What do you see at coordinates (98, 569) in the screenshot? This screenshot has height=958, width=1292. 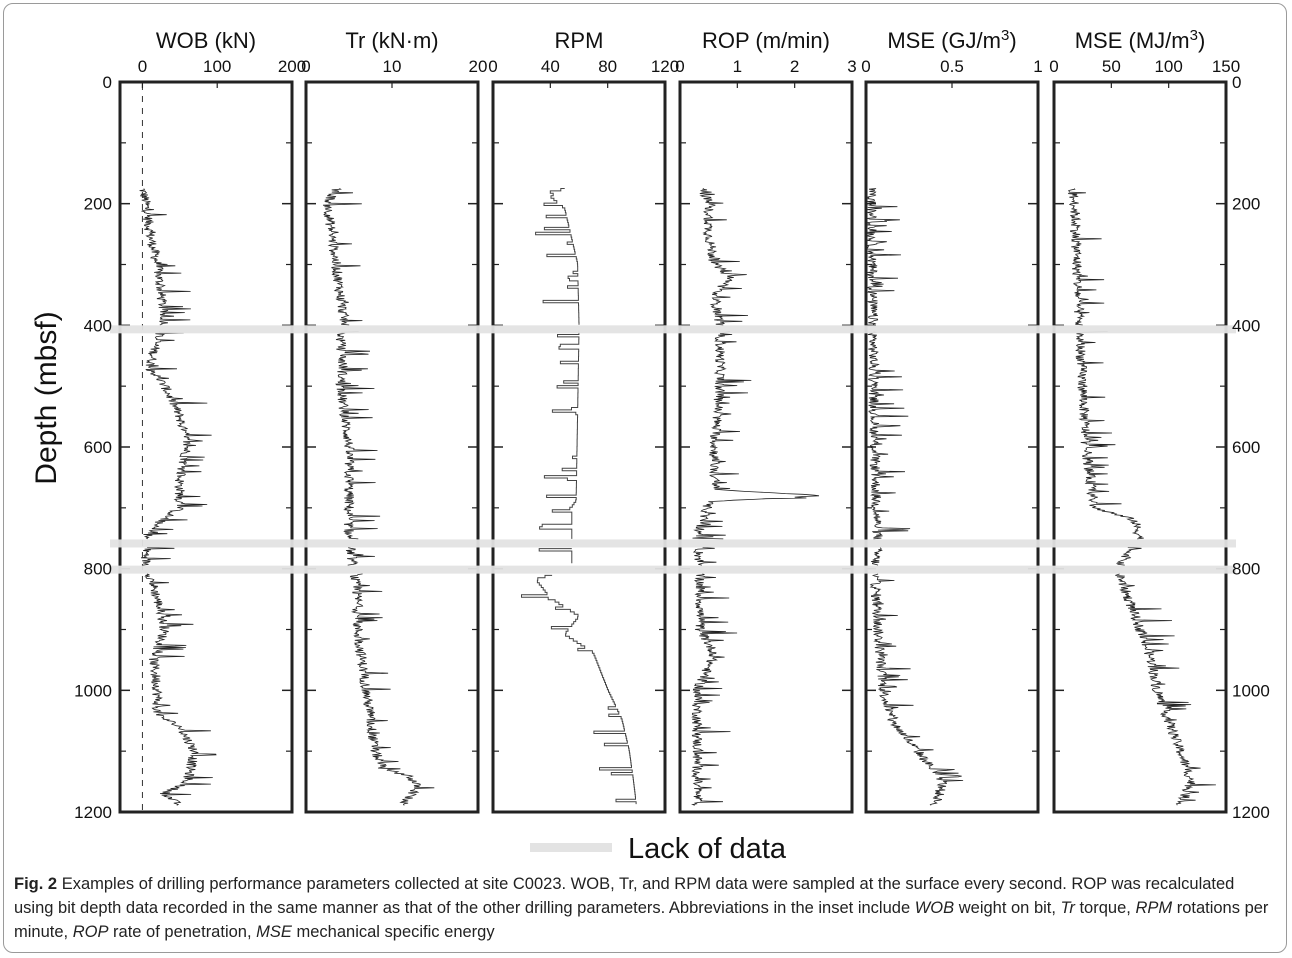 I see `depth-tick-label-left: 800` at bounding box center [98, 569].